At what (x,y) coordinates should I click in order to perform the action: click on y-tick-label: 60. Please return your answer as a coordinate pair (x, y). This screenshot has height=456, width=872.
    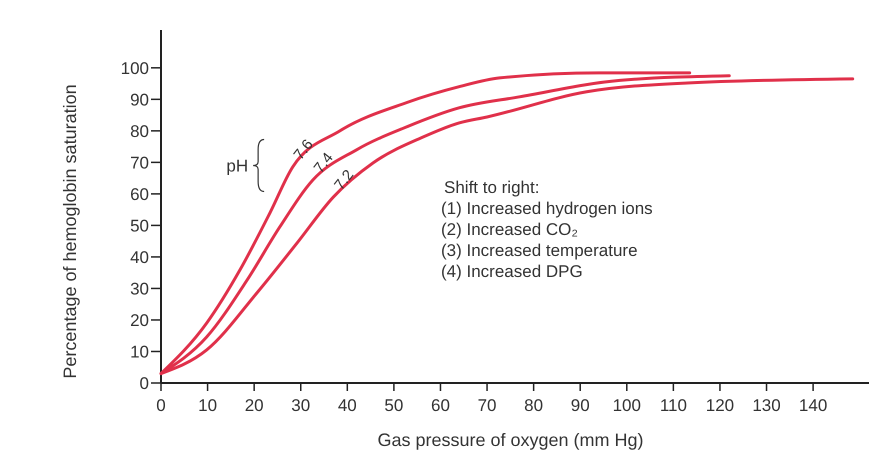
    Looking at the image, I should click on (139, 194).